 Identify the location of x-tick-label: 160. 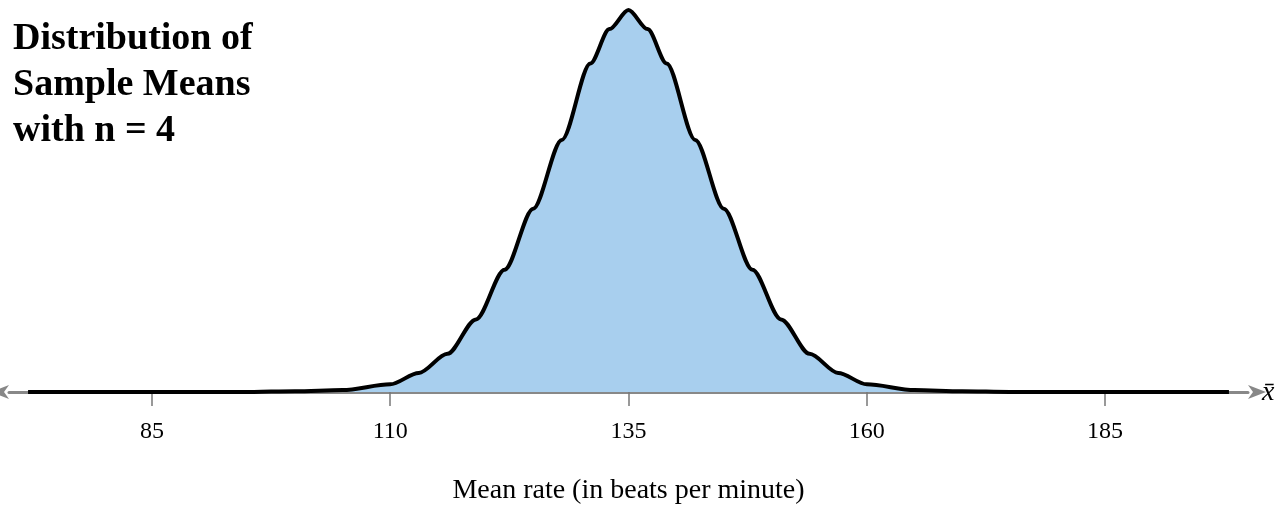
(866, 430).